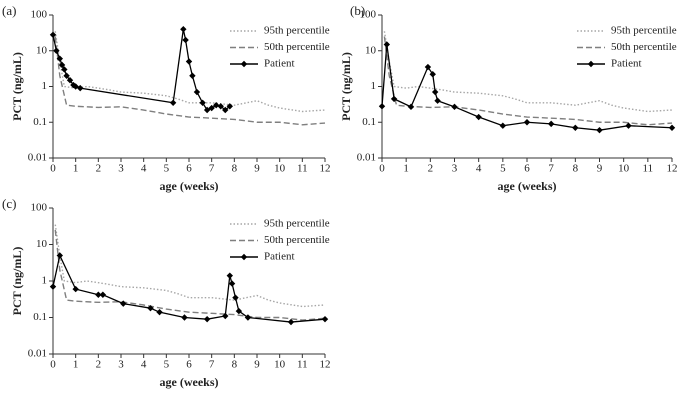  What do you see at coordinates (212, 365) in the screenshot?
I see `x-tick-label: 7` at bounding box center [212, 365].